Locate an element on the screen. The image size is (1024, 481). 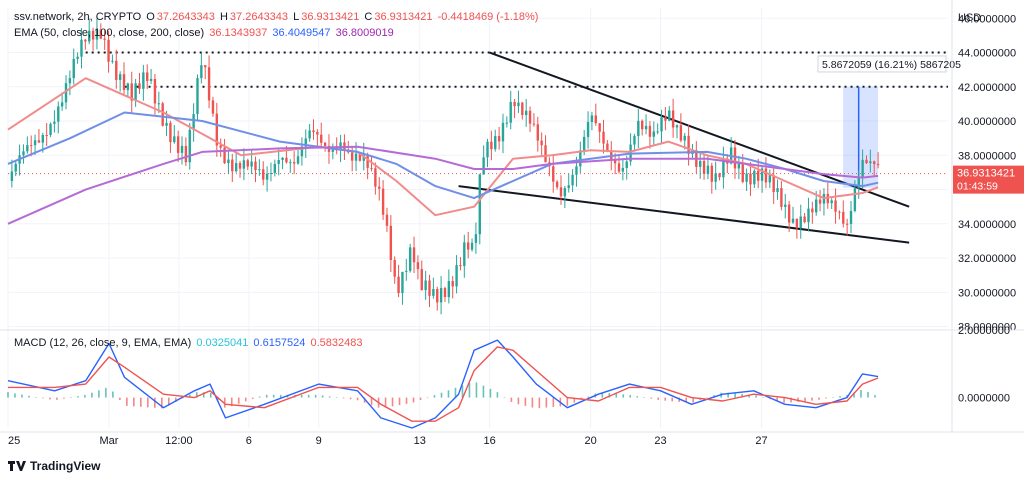
wedge-upper-trendline is located at coordinates (699, 129).